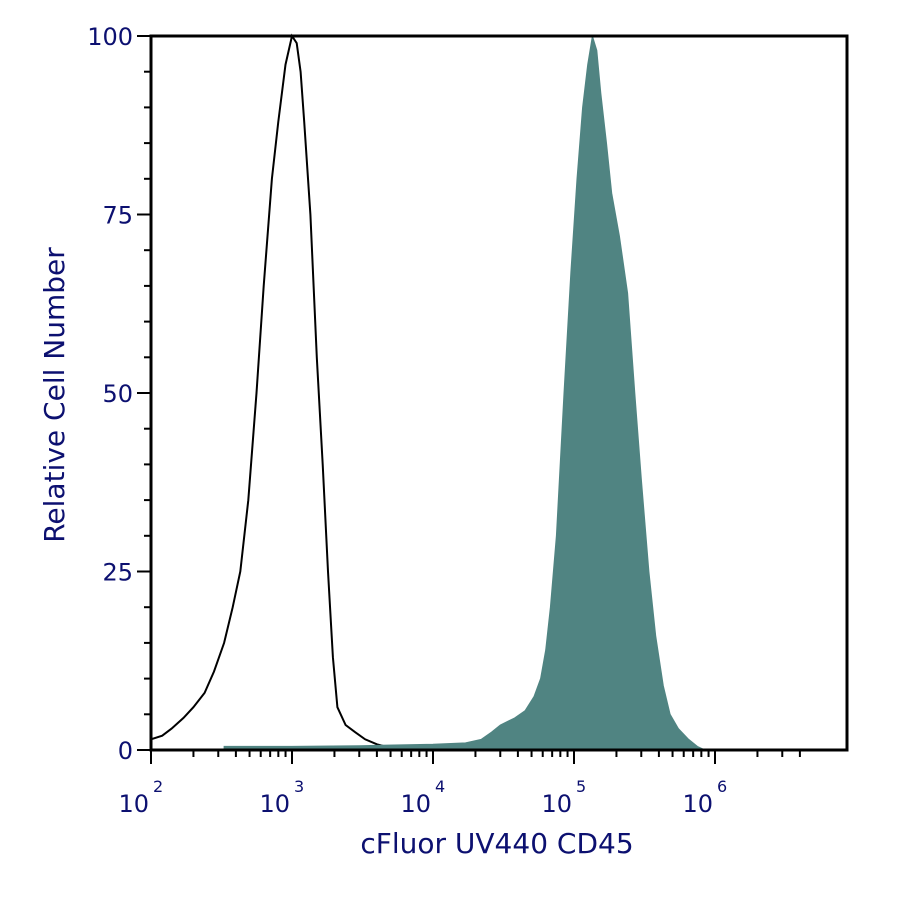 This screenshot has height=900, width=900. What do you see at coordinates (158, 786) in the screenshot?
I see `x-tick-label-exponent: 2` at bounding box center [158, 786].